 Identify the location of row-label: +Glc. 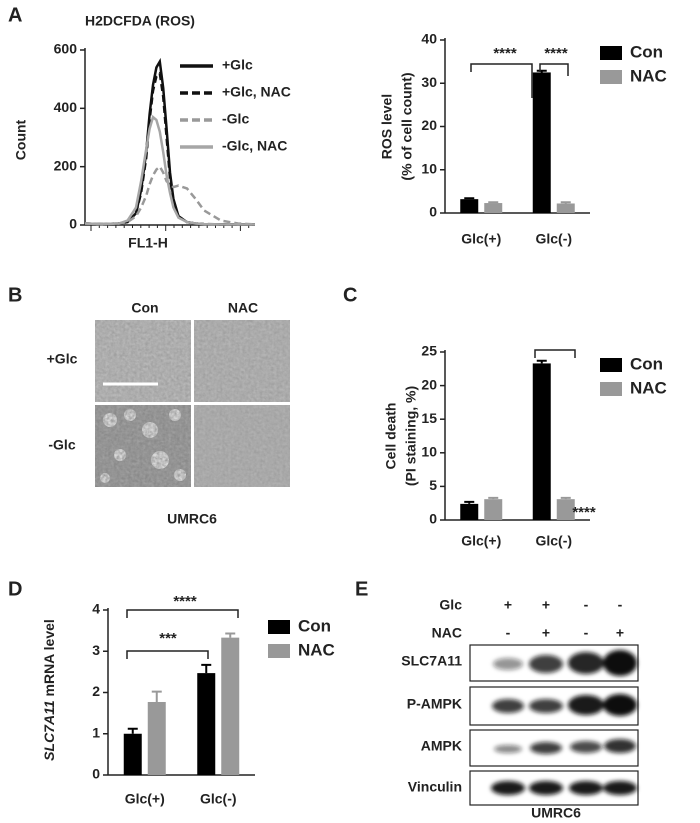
(62, 359).